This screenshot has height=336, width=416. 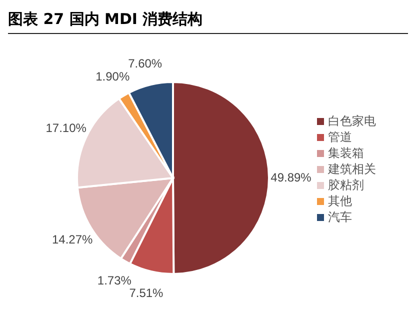 I want to click on data-label: 7.60%, so click(x=145, y=63).